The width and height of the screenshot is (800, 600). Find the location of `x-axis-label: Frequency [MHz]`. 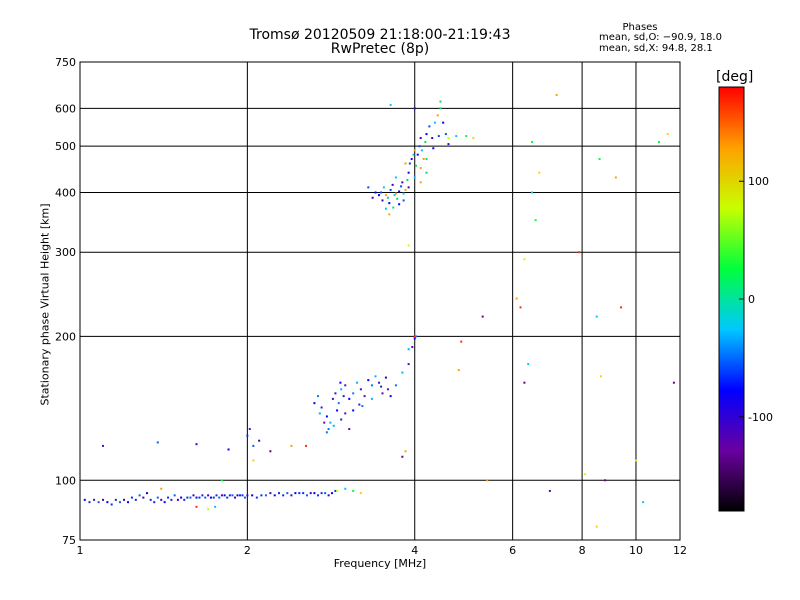

x-axis-label: Frequency [MHz] is located at coordinates (380, 563).